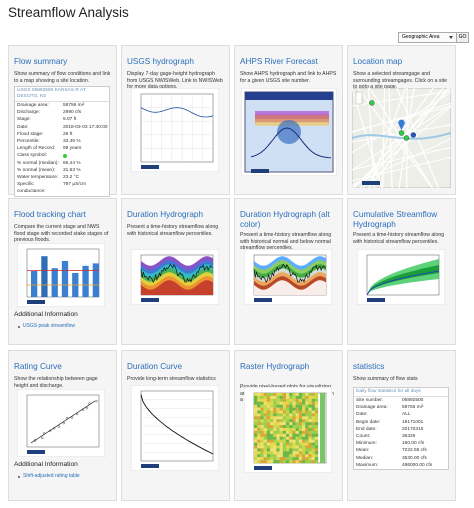  What do you see at coordinates (155, 366) in the screenshot?
I see `card-title: Duration Curve` at bounding box center [155, 366].